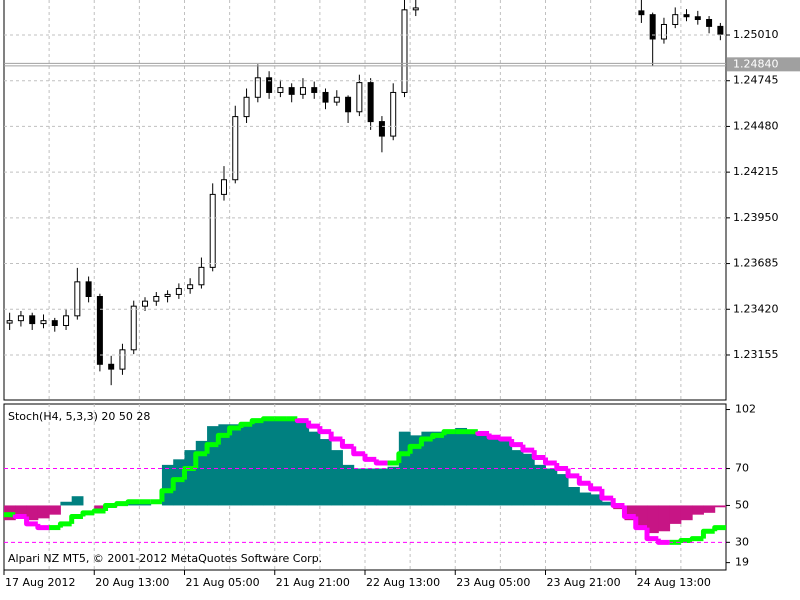 Image resolution: width=800 pixels, height=600 pixels. I want to click on x-tick-label: 21 Aug 21:00, so click(313, 582).